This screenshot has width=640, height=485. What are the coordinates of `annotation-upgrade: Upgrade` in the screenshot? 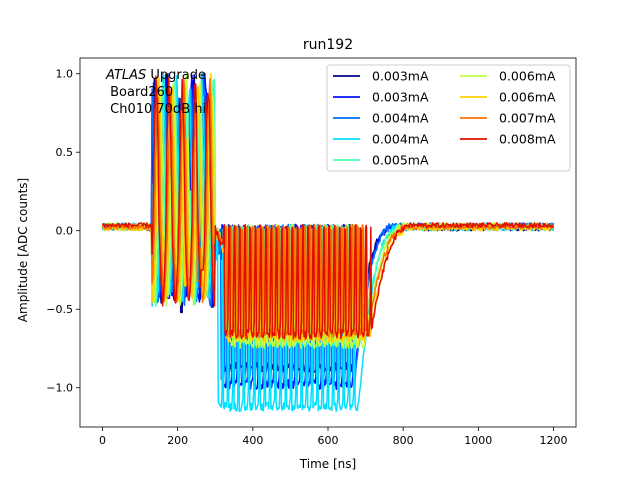 It's located at (176, 75).